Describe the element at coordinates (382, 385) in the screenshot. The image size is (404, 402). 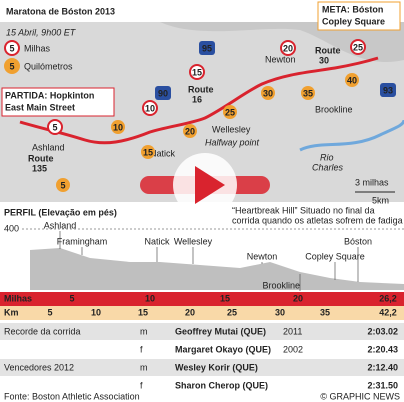
I see `table-cell: 2:31.50` at that location.